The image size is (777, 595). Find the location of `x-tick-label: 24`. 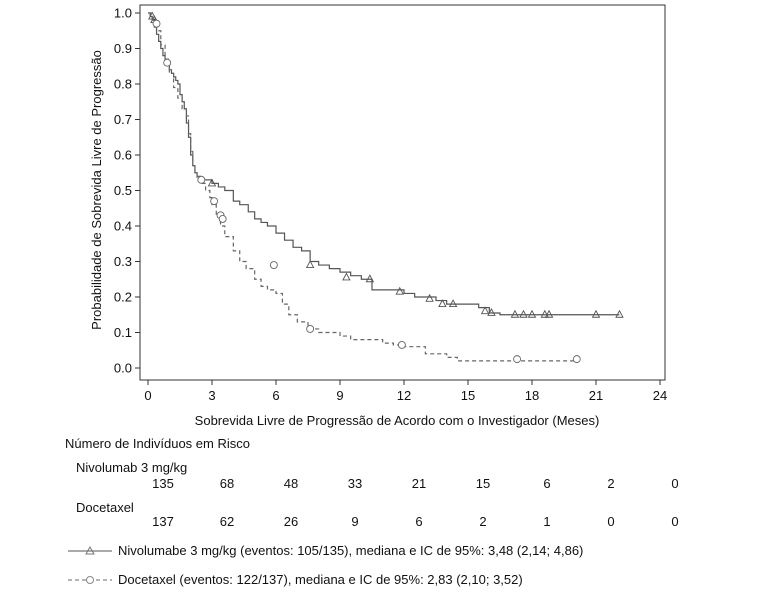

x-tick-label: 24 is located at coordinates (660, 395).